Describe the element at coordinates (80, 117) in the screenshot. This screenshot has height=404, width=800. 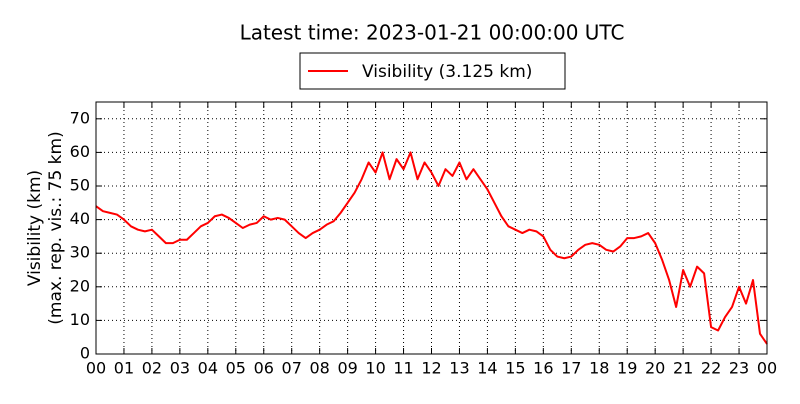
I see `y-tick-label: 70` at that location.